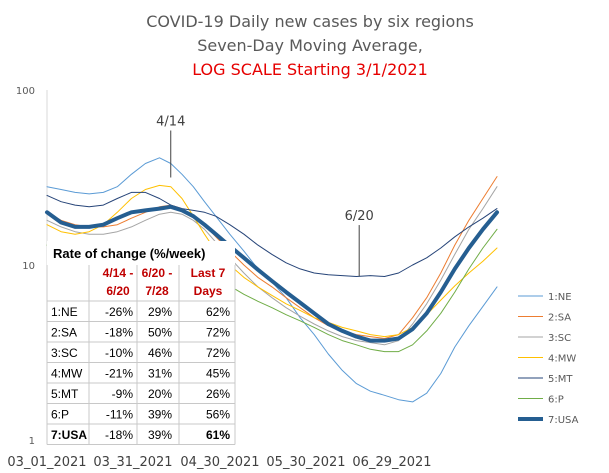 The image size is (609, 473). What do you see at coordinates (32, 441) in the screenshot?
I see `y-tick-label-1: 1` at bounding box center [32, 441].